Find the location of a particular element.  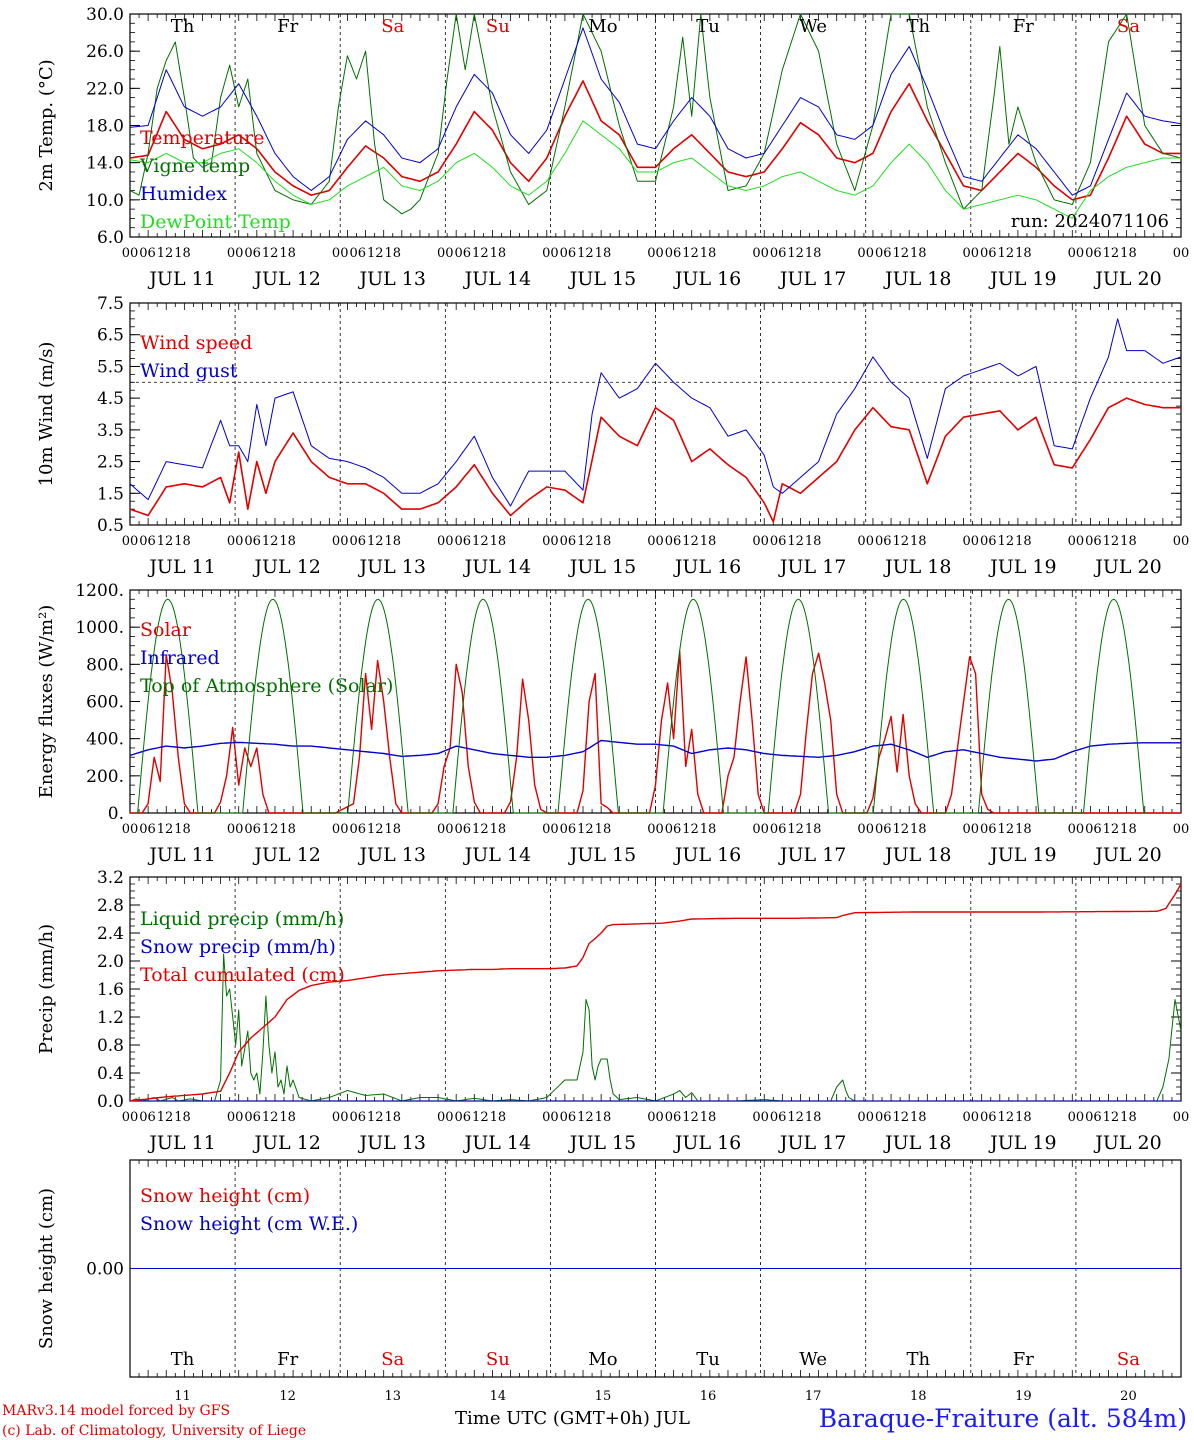

y-tick-label: 1.5 is located at coordinates (110, 494).